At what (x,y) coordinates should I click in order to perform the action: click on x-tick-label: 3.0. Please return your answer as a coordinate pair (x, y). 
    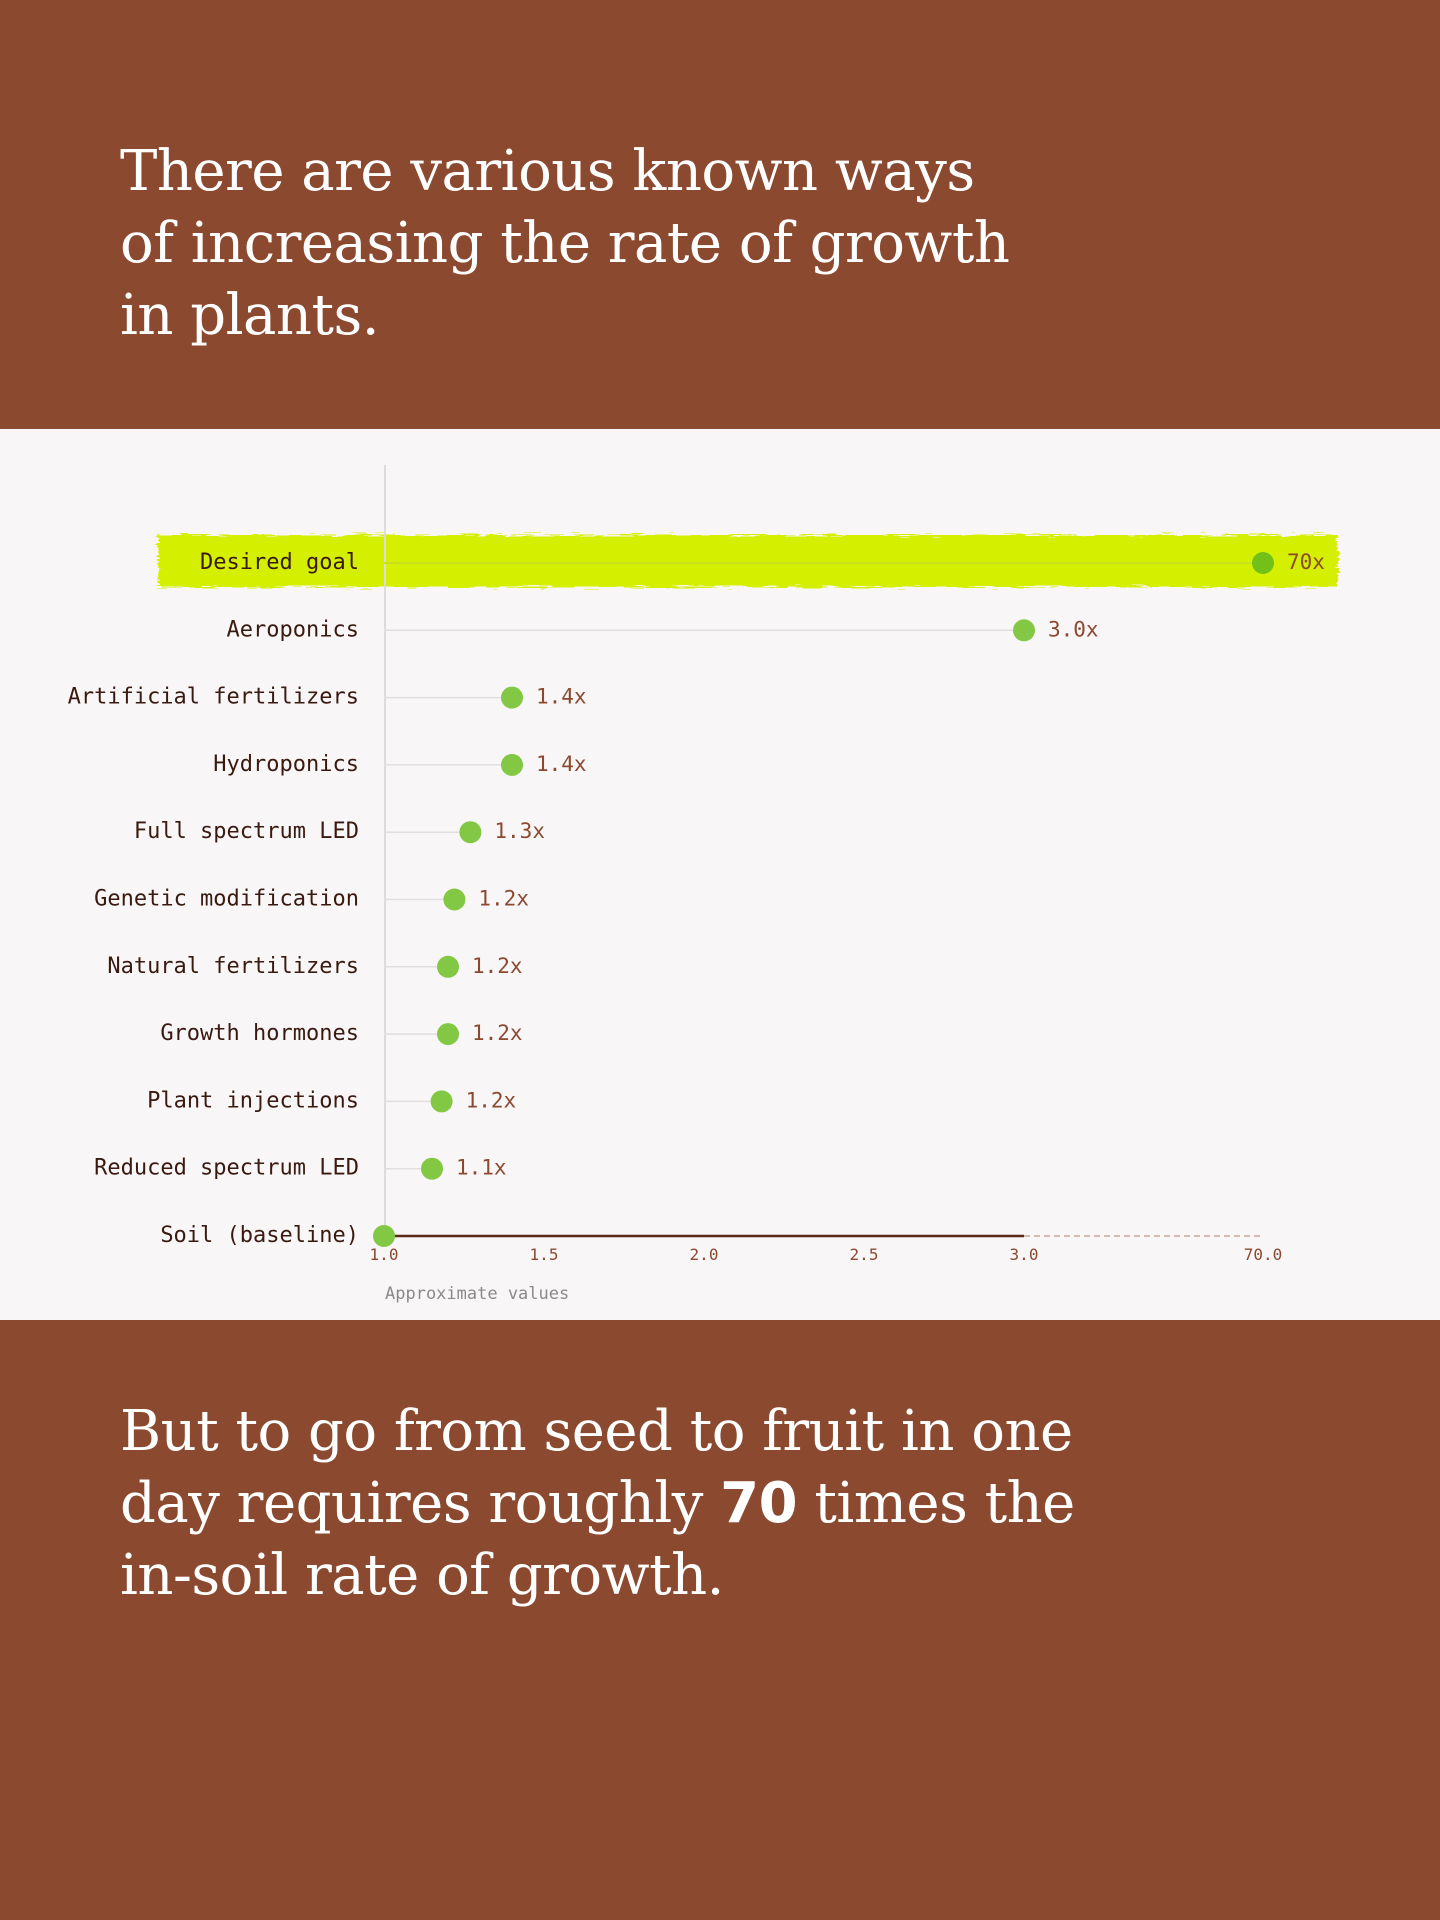
    Looking at the image, I should click on (1024, 1254).